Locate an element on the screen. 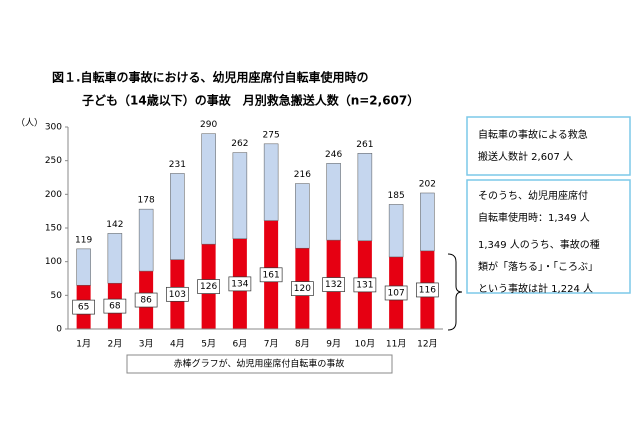 The height and width of the screenshot is (426, 640). x-tick-label: 1月 is located at coordinates (83, 344).